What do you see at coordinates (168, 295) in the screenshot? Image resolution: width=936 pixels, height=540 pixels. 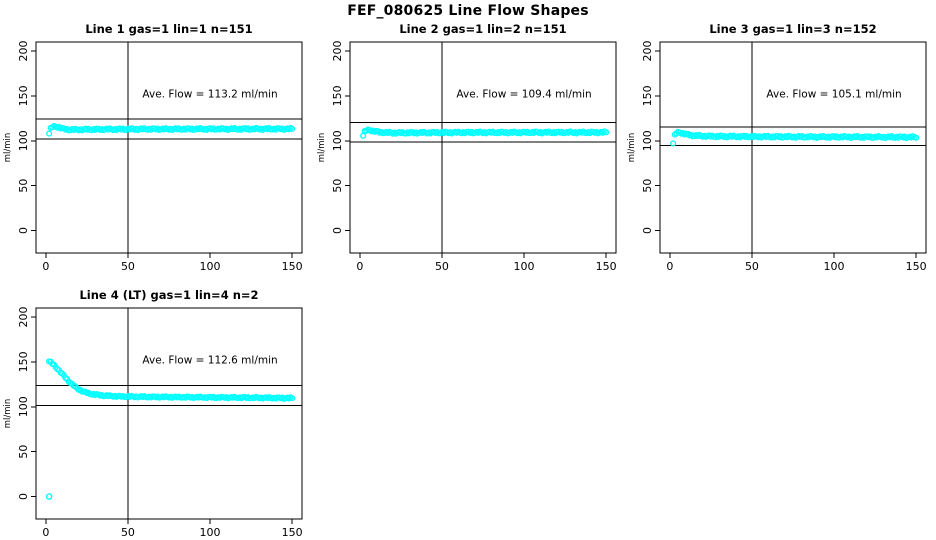 I see `subplot-title: Line 4 (LT) gas=1 lin=4 n=2` at bounding box center [168, 295].